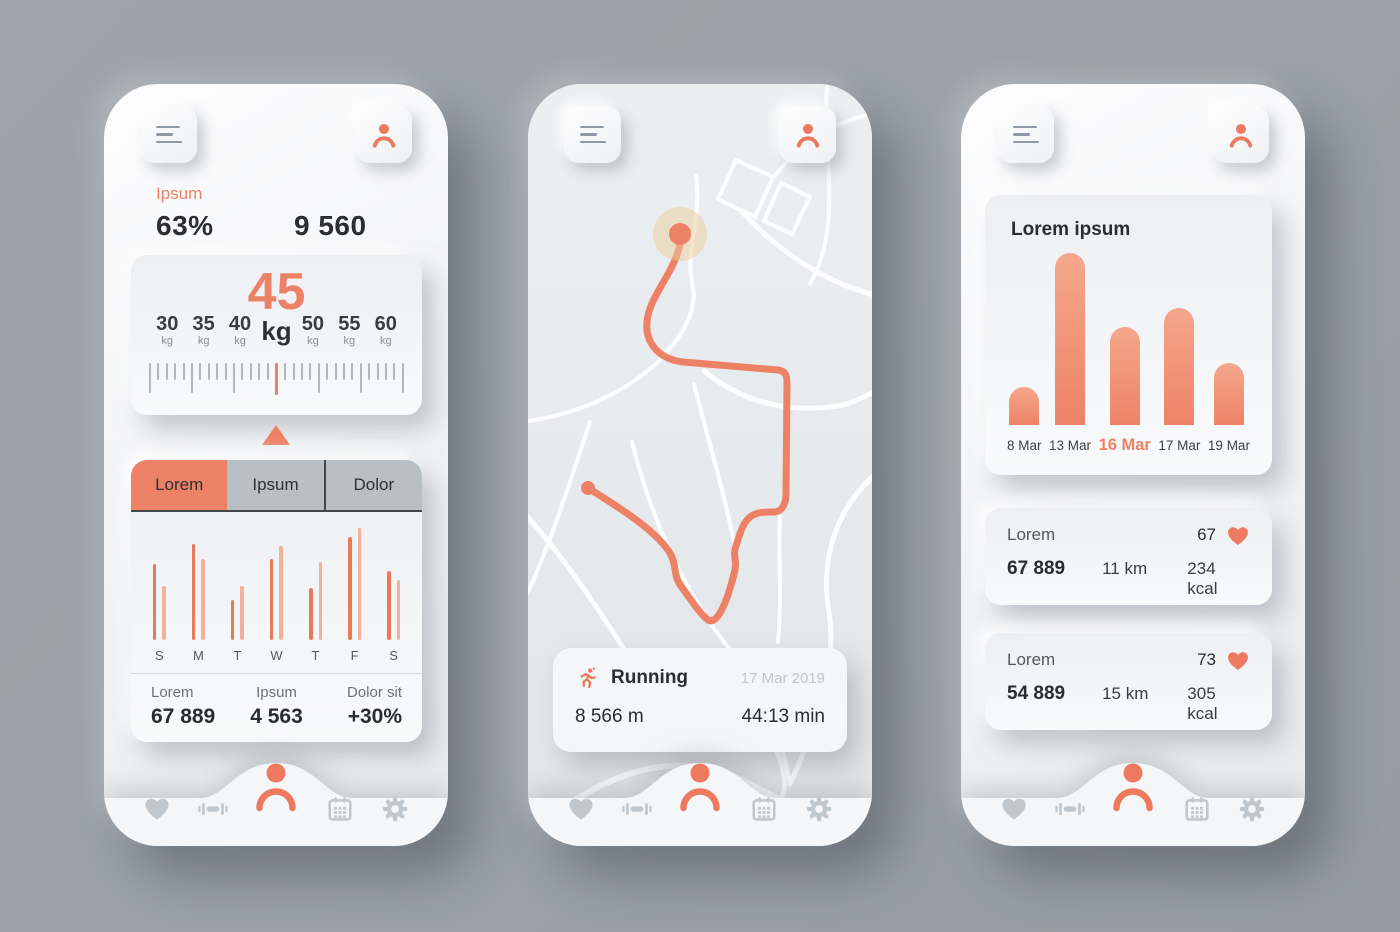 This screenshot has width=1400, height=932. I want to click on distance-value: 11 km, so click(1125, 568).